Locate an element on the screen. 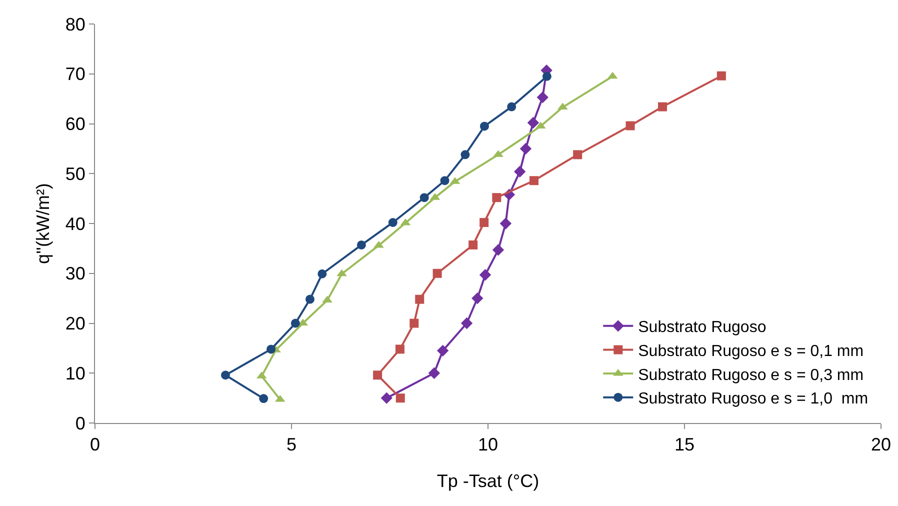  y-tick-label: 40 is located at coordinates (75, 224).